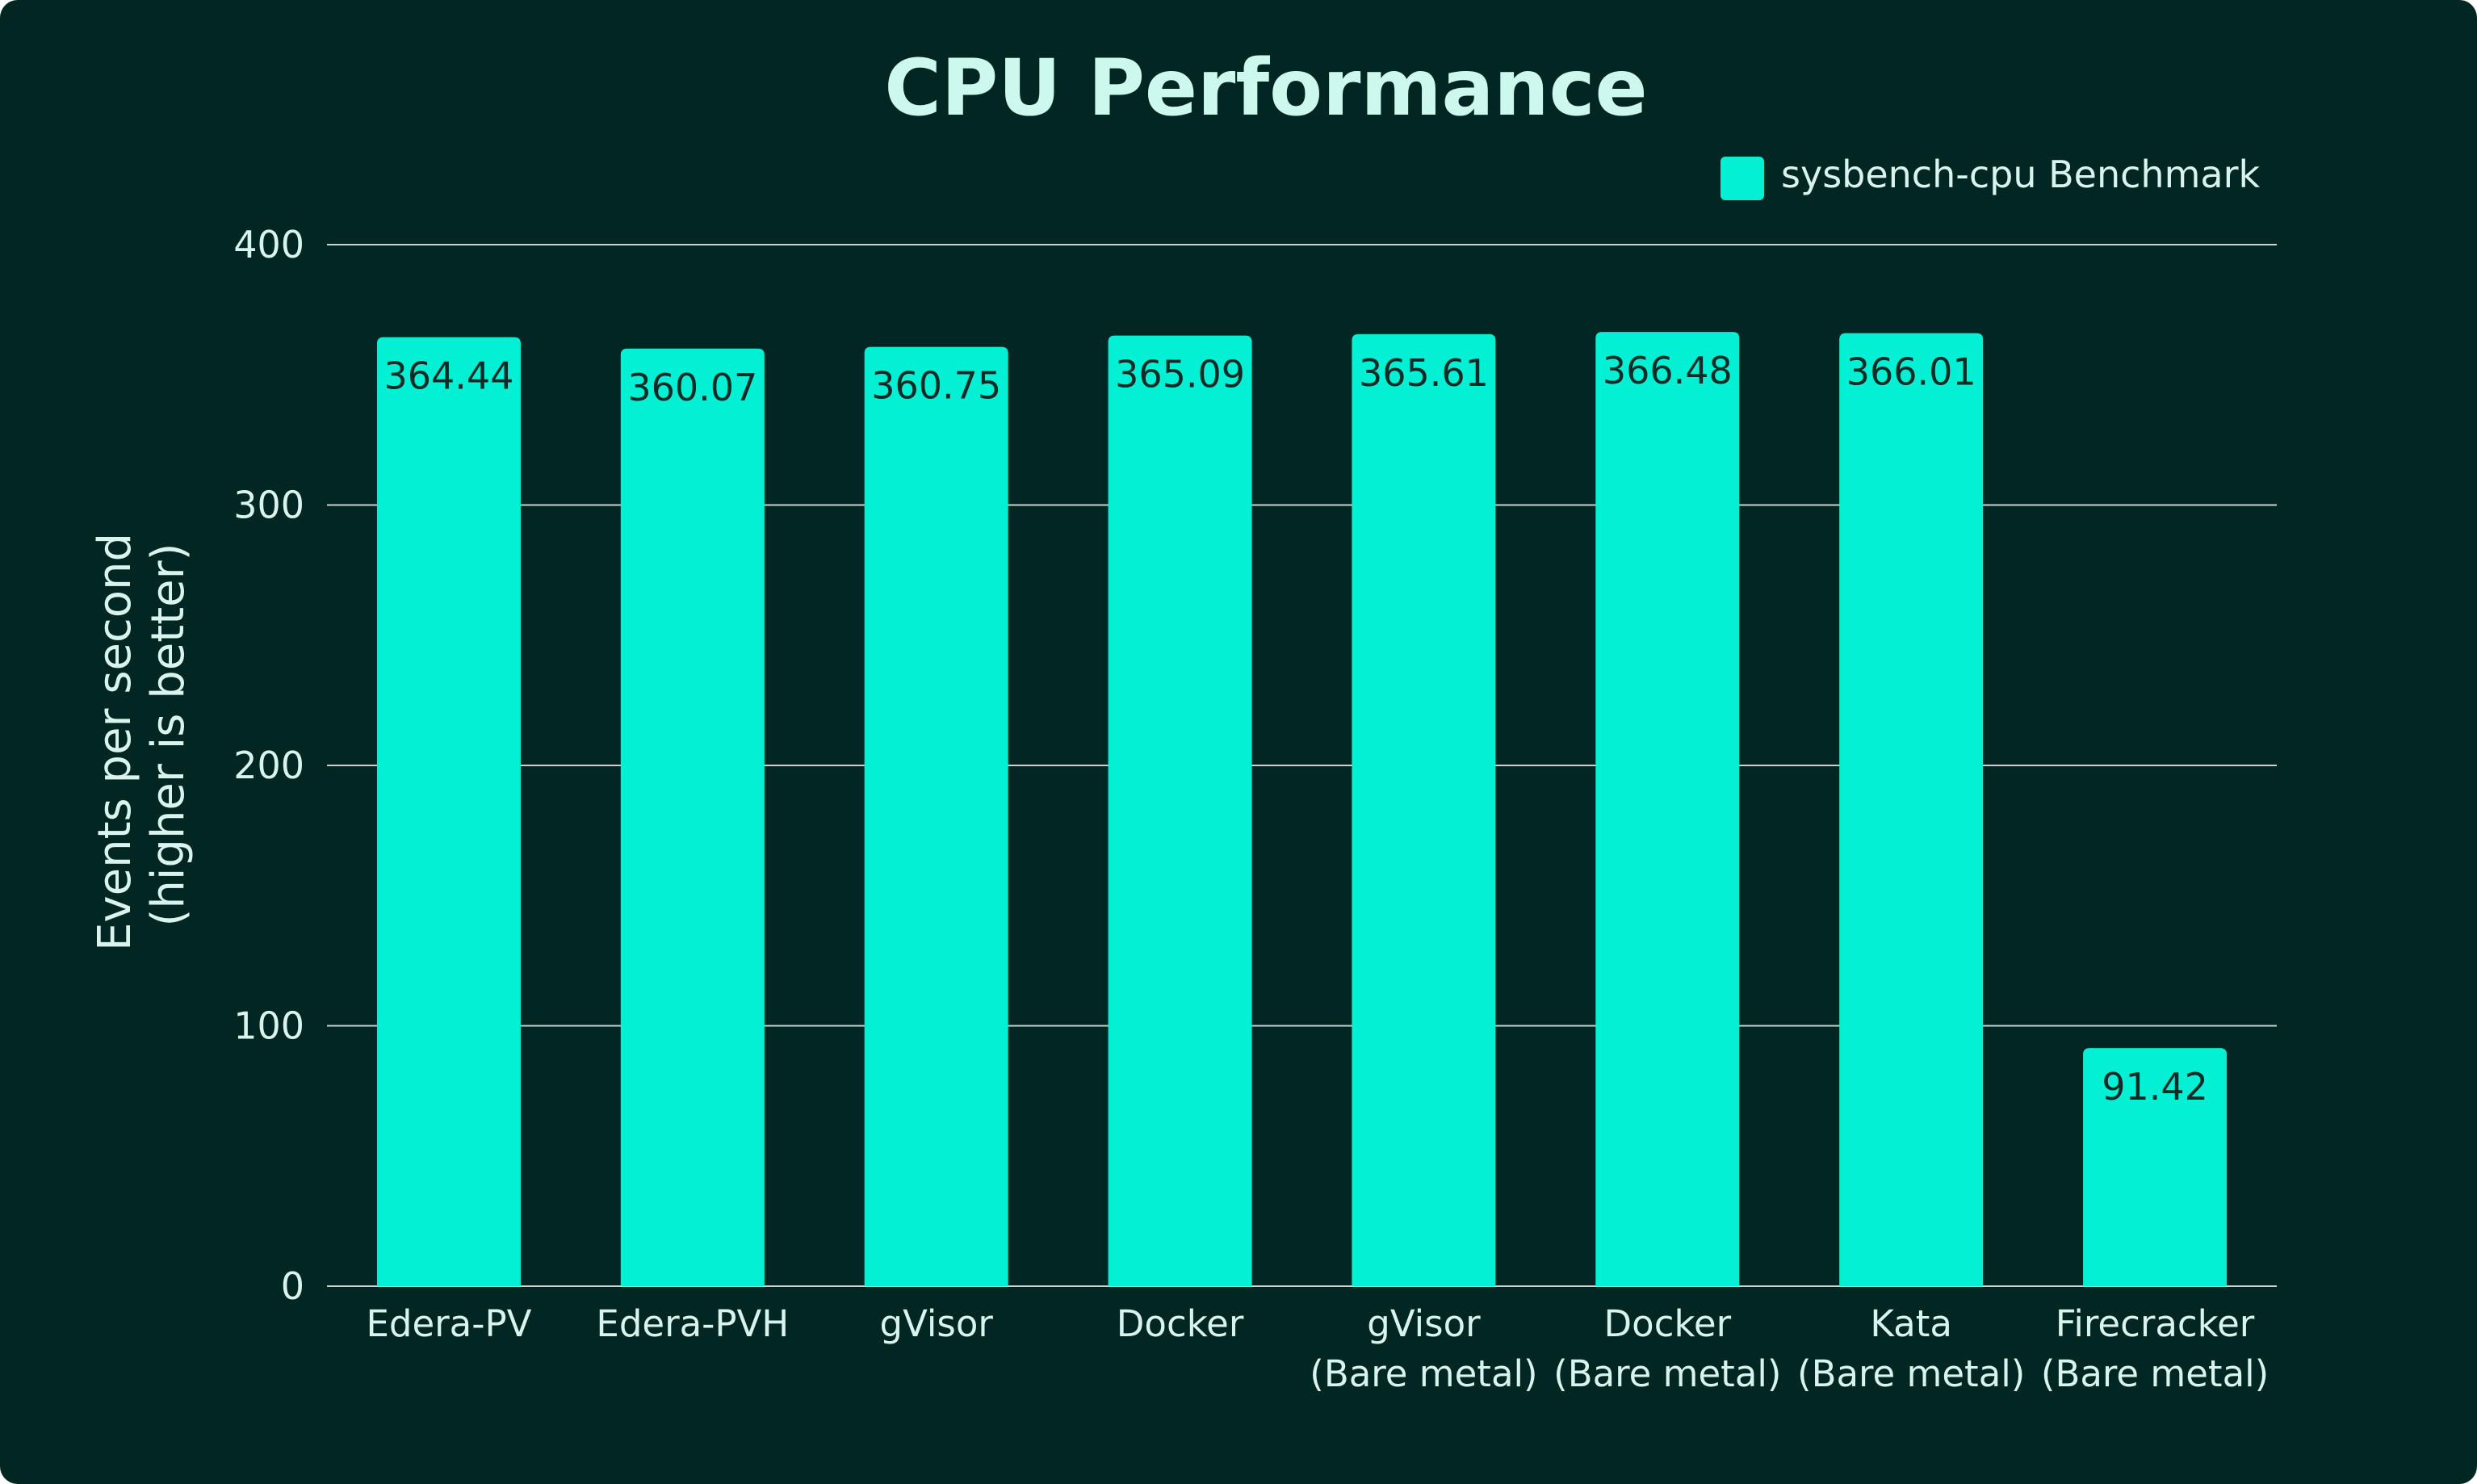 Image resolution: width=2477 pixels, height=1484 pixels. What do you see at coordinates (692, 387) in the screenshot?
I see `data-label: 360.07` at bounding box center [692, 387].